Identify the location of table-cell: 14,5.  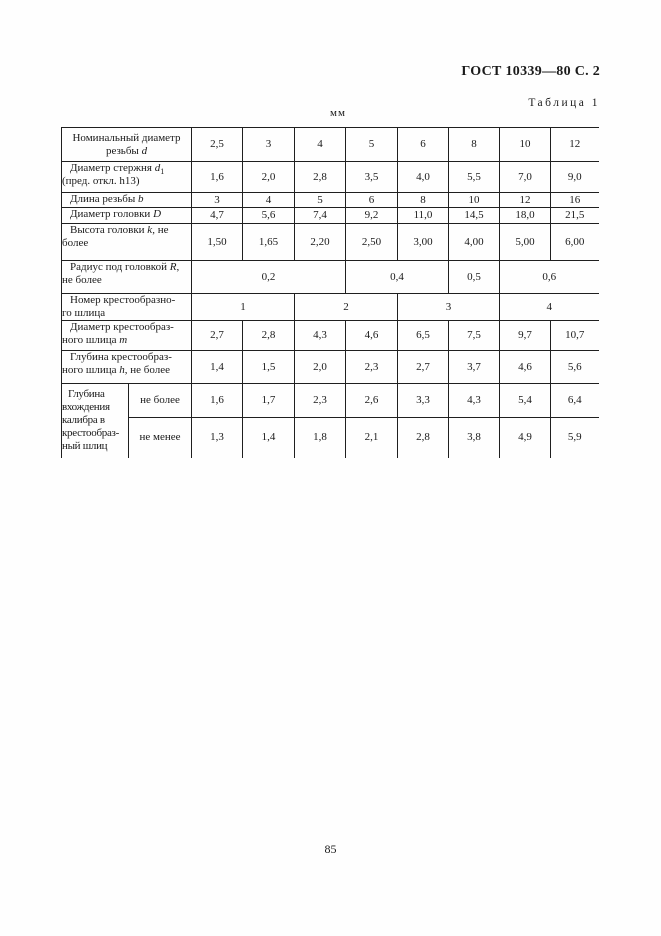
(474, 215).